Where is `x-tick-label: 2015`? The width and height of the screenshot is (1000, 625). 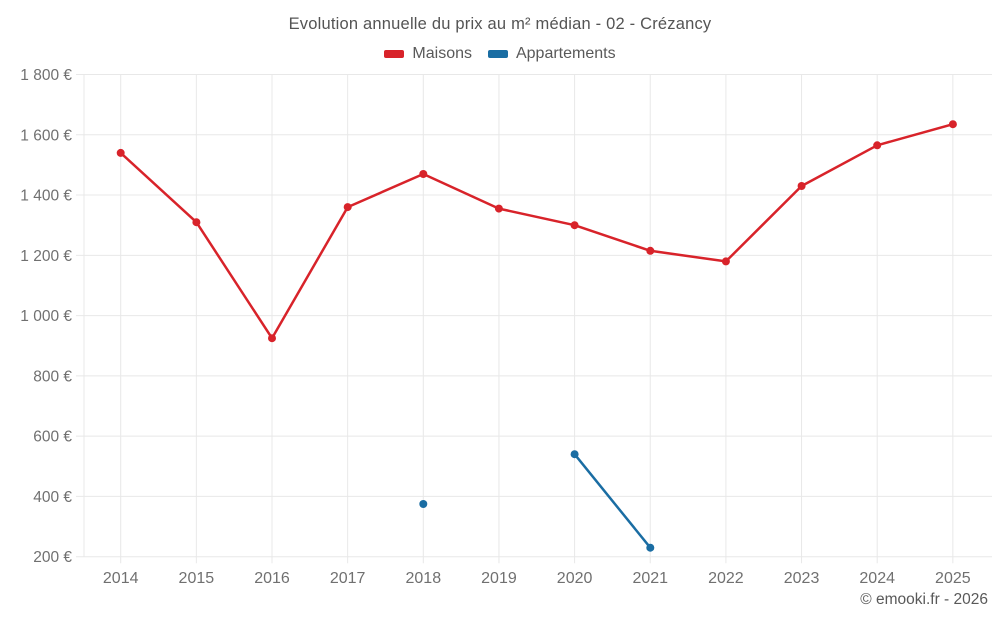
x-tick-label: 2015 is located at coordinates (197, 578).